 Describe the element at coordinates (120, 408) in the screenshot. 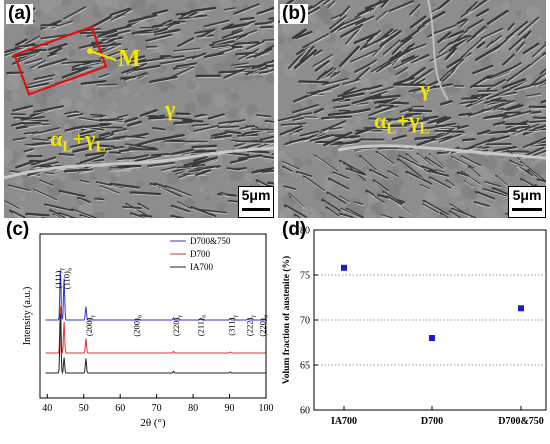

I see `xrd-x-tick-label: 60` at that location.